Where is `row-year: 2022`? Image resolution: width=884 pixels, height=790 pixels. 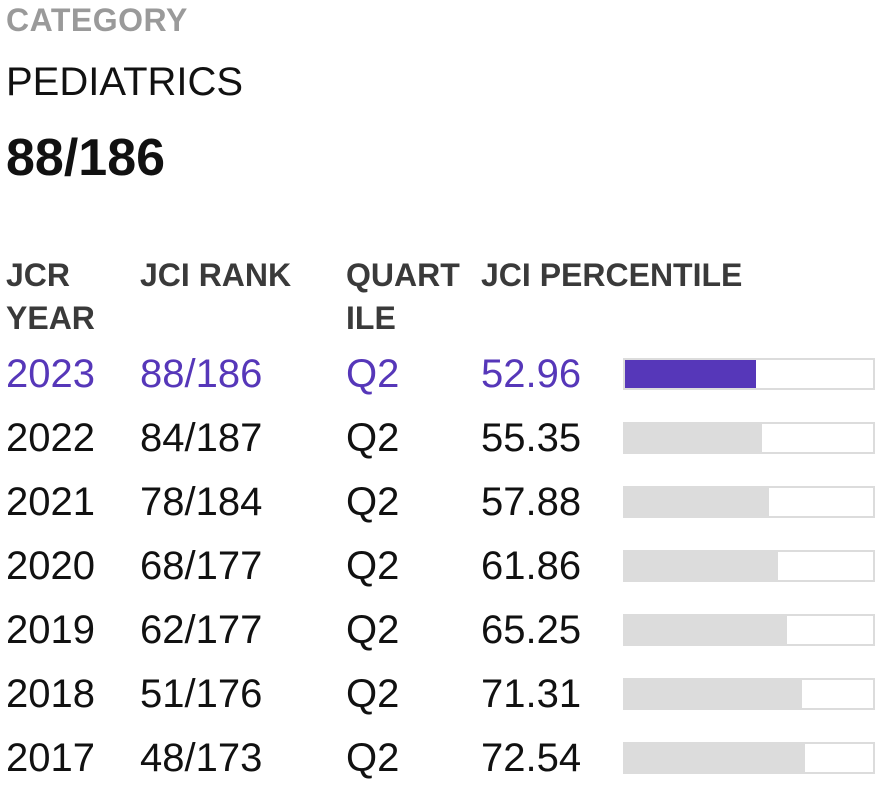 row-year: 2022 is located at coordinates (50, 438).